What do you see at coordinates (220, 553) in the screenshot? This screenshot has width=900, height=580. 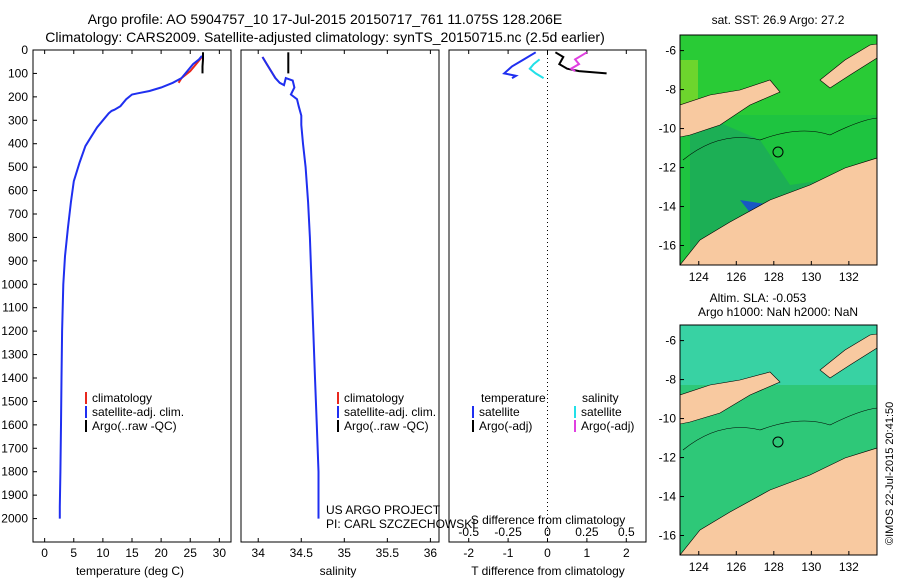 I see `x-tick-label: 30` at bounding box center [220, 553].